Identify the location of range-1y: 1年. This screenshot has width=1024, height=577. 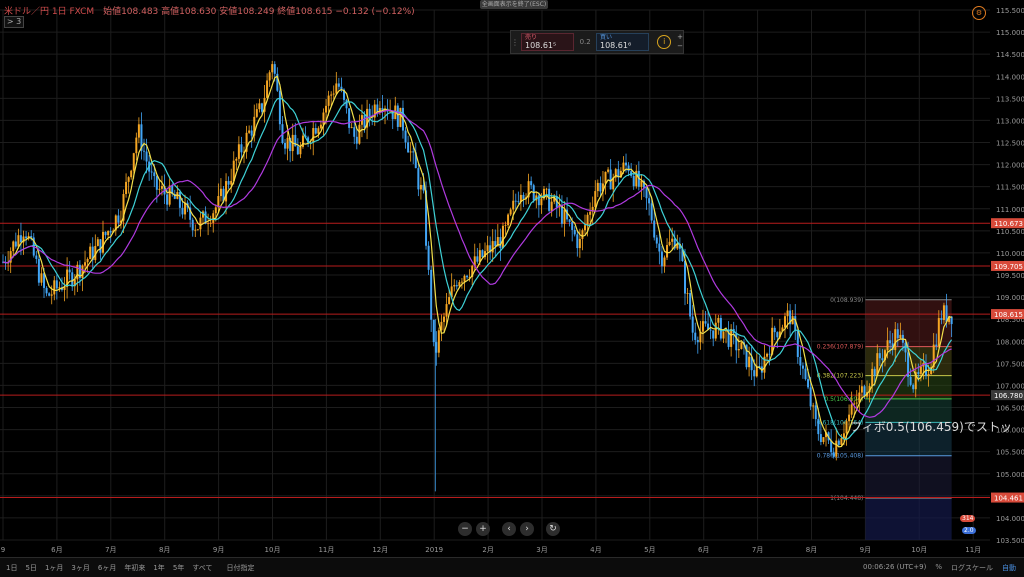
(159, 568).